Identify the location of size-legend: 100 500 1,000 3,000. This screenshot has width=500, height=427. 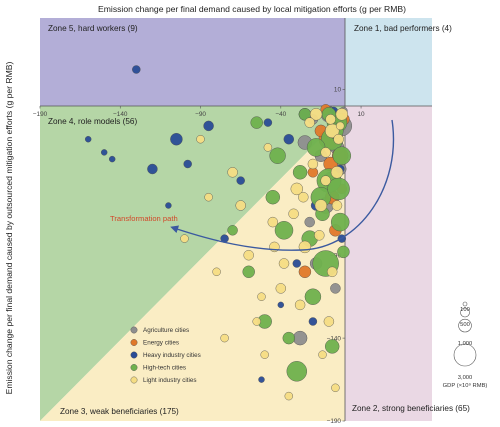
(465, 341).